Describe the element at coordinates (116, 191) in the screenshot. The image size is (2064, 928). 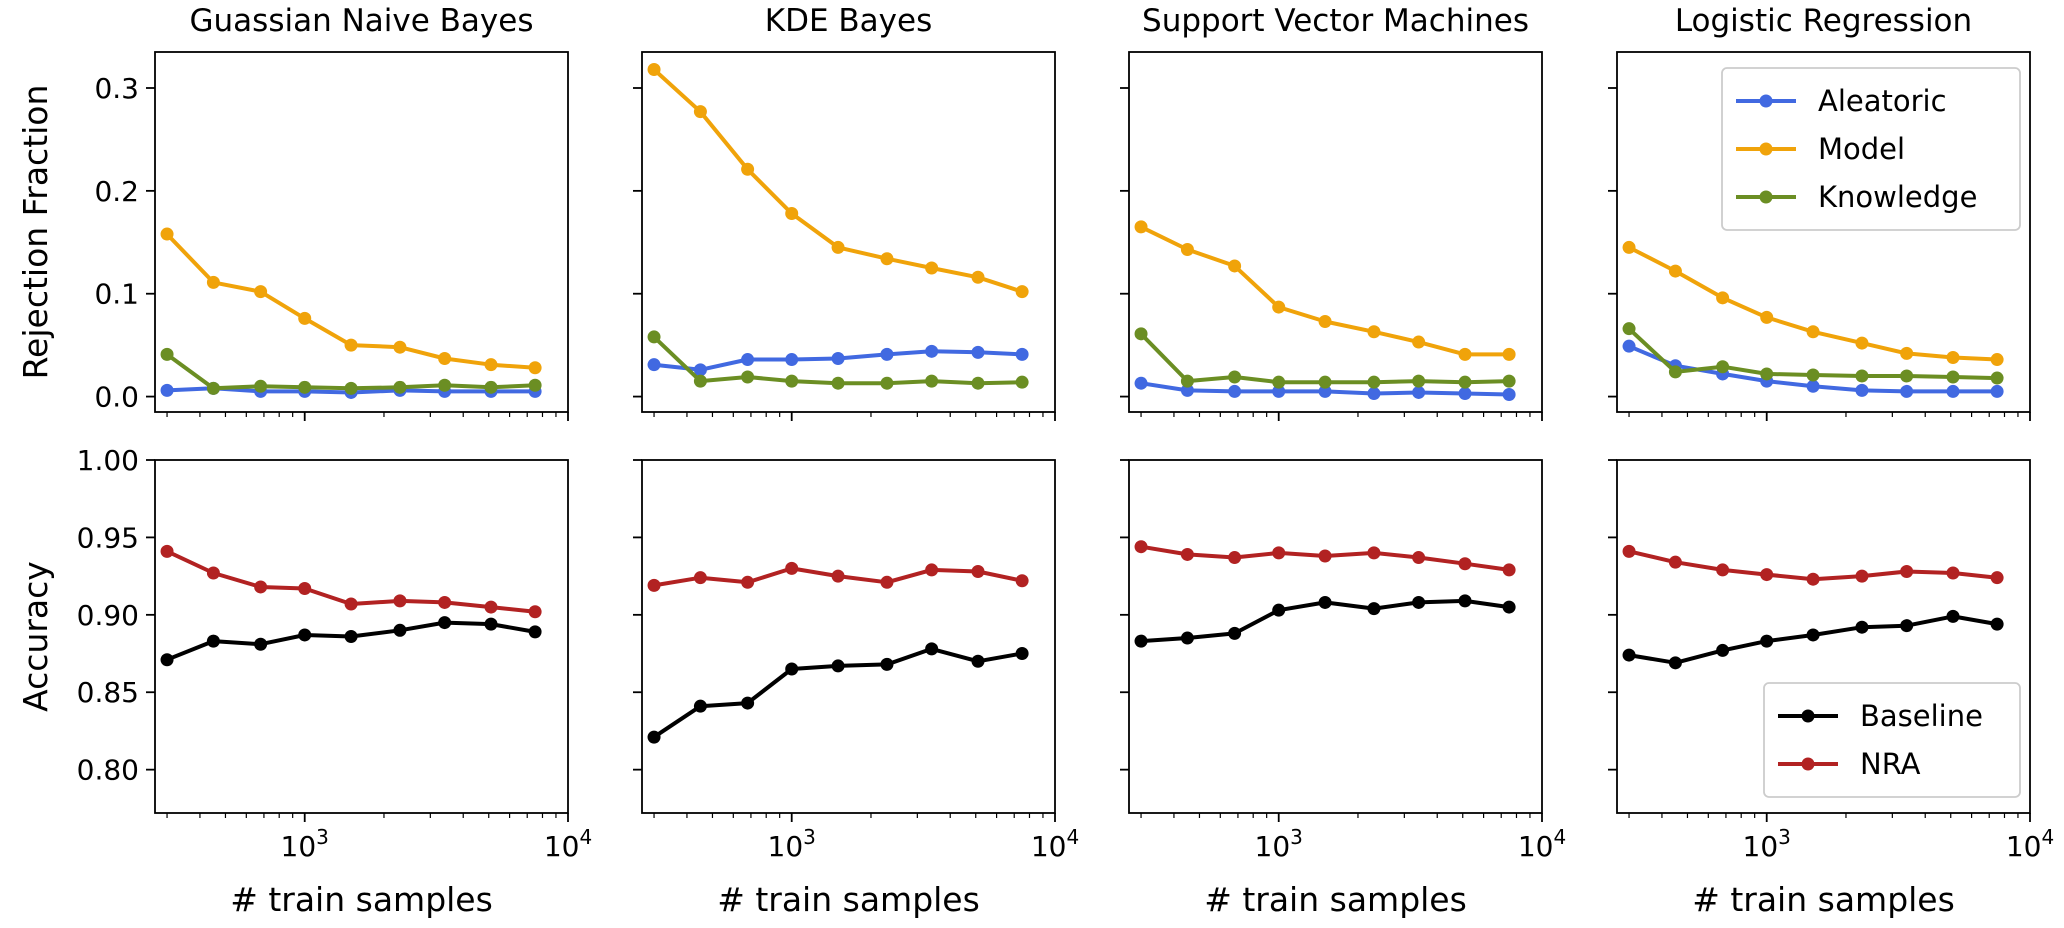
I see `y-tick-label: 0.2` at that location.